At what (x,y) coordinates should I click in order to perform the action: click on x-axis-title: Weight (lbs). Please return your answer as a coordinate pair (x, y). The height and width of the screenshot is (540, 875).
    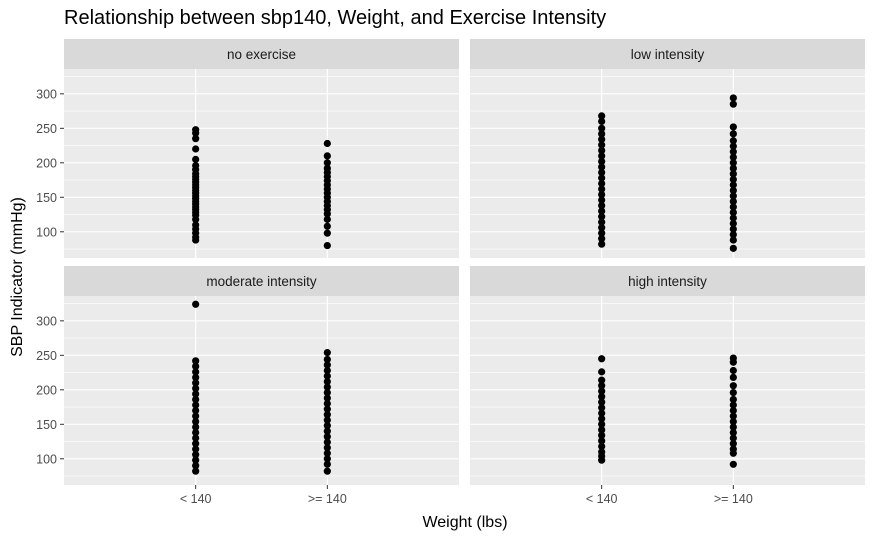
    Looking at the image, I should click on (464, 522).